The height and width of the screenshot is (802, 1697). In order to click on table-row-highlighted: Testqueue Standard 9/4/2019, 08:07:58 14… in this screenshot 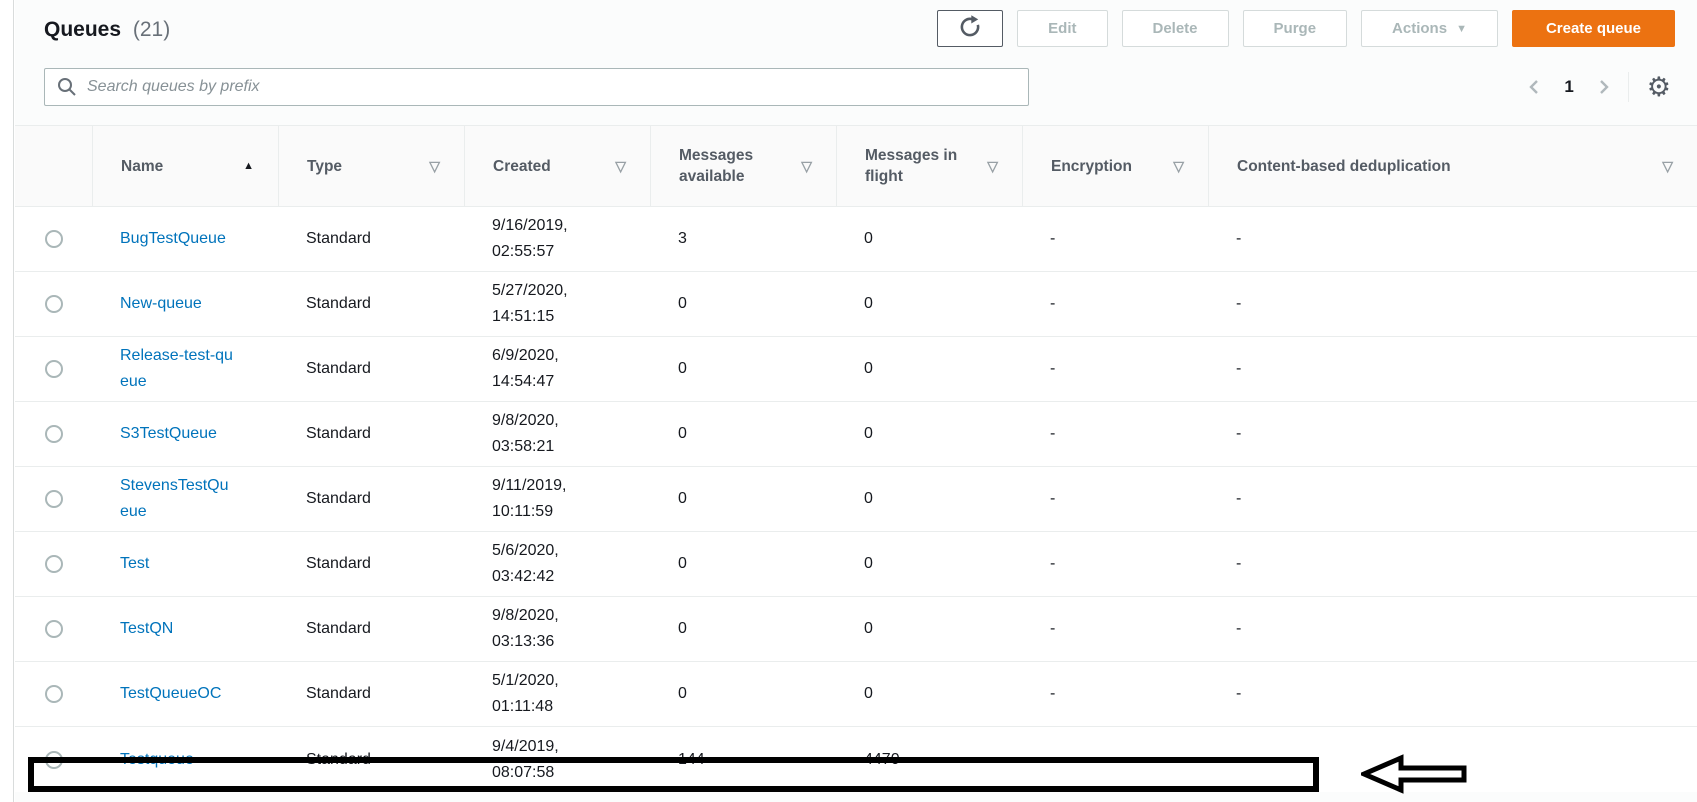, I will do `click(856, 759)`.